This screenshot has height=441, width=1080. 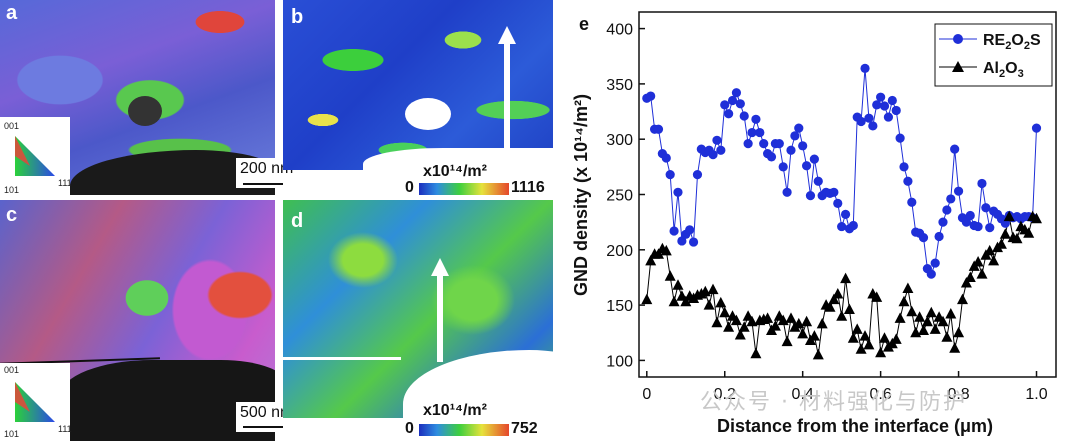 I want to click on y-tick-label: 100, so click(x=619, y=361).